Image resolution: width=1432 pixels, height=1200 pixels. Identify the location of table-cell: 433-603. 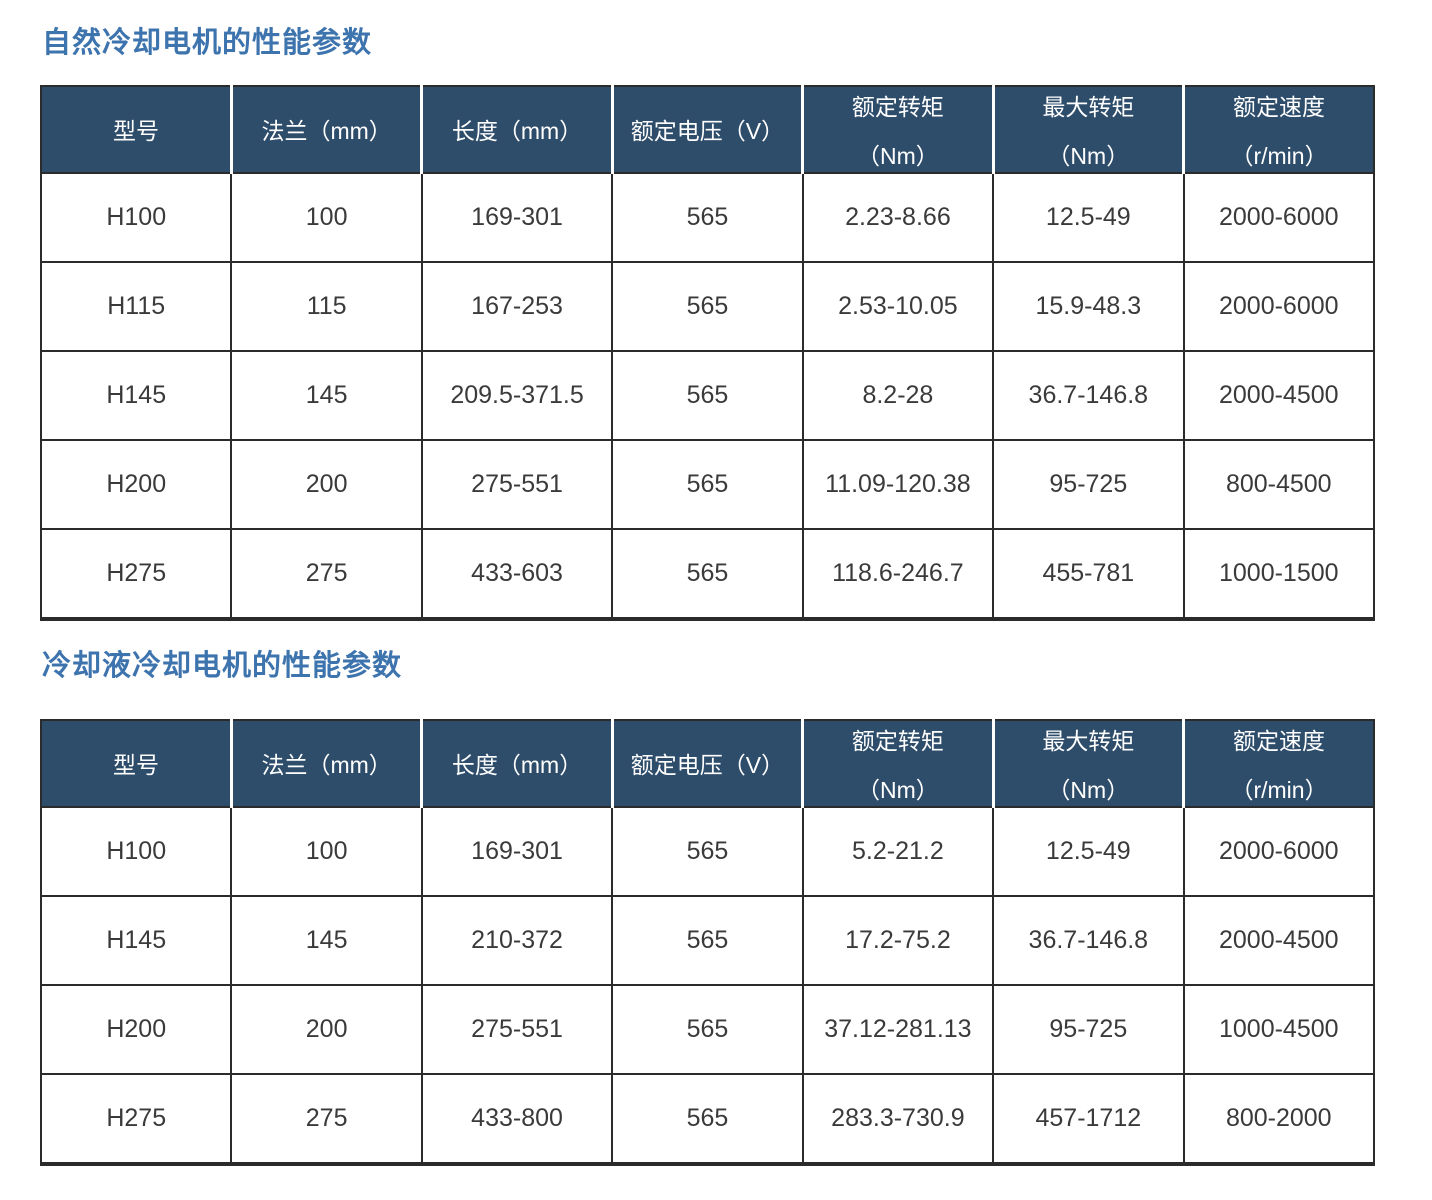
(517, 573).